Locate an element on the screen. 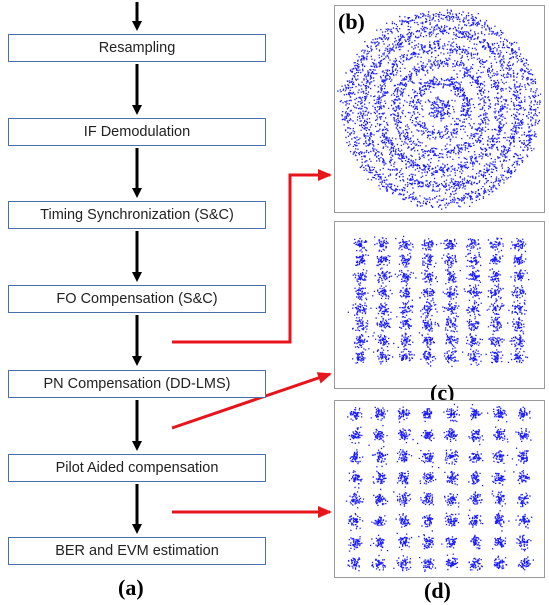 This screenshot has height=605, width=549. pointer-arrow-b is located at coordinates (252, 256).